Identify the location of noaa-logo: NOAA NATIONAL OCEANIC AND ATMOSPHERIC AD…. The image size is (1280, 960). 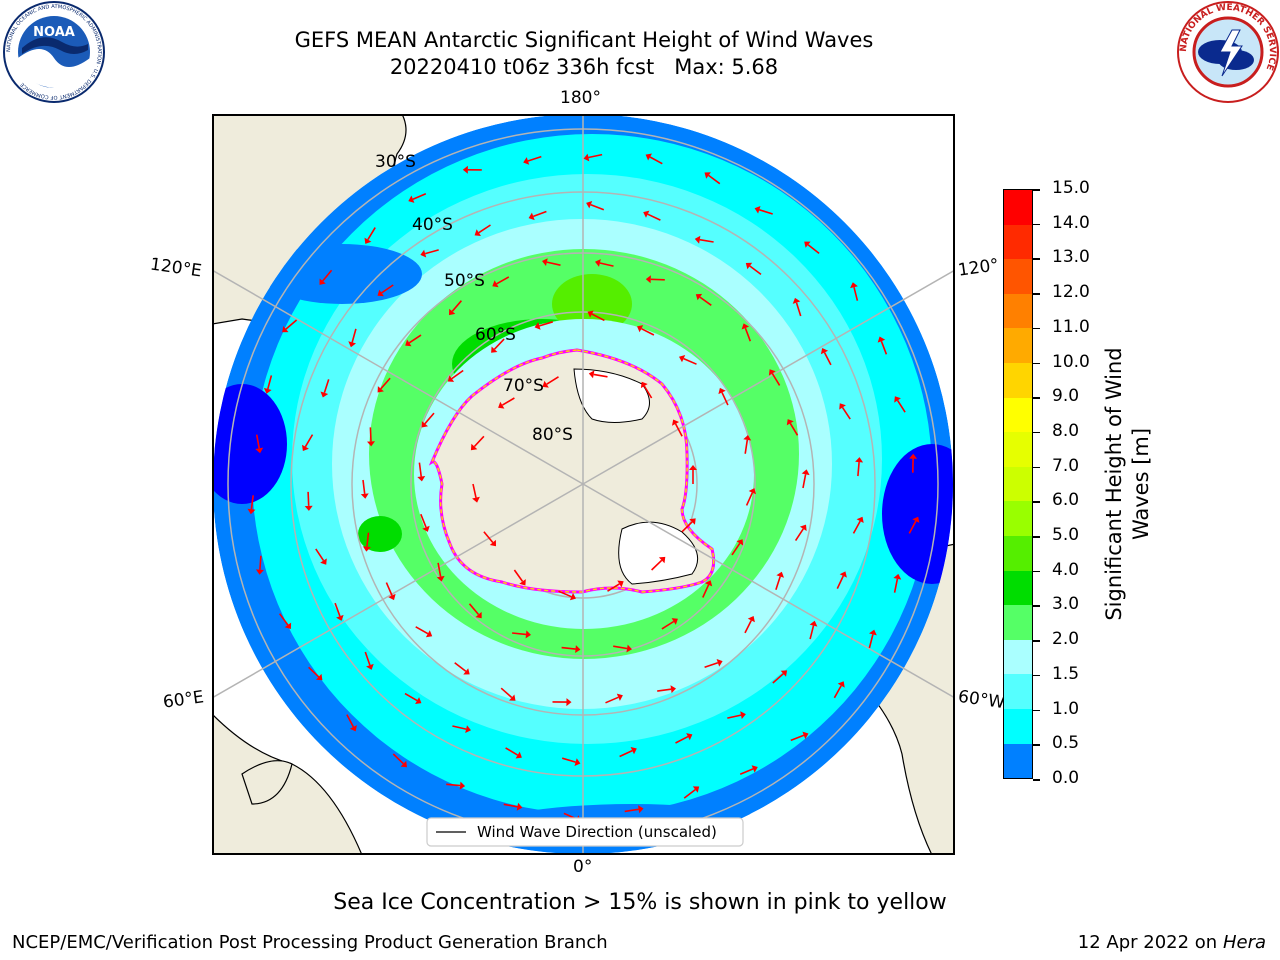
(54, 52).